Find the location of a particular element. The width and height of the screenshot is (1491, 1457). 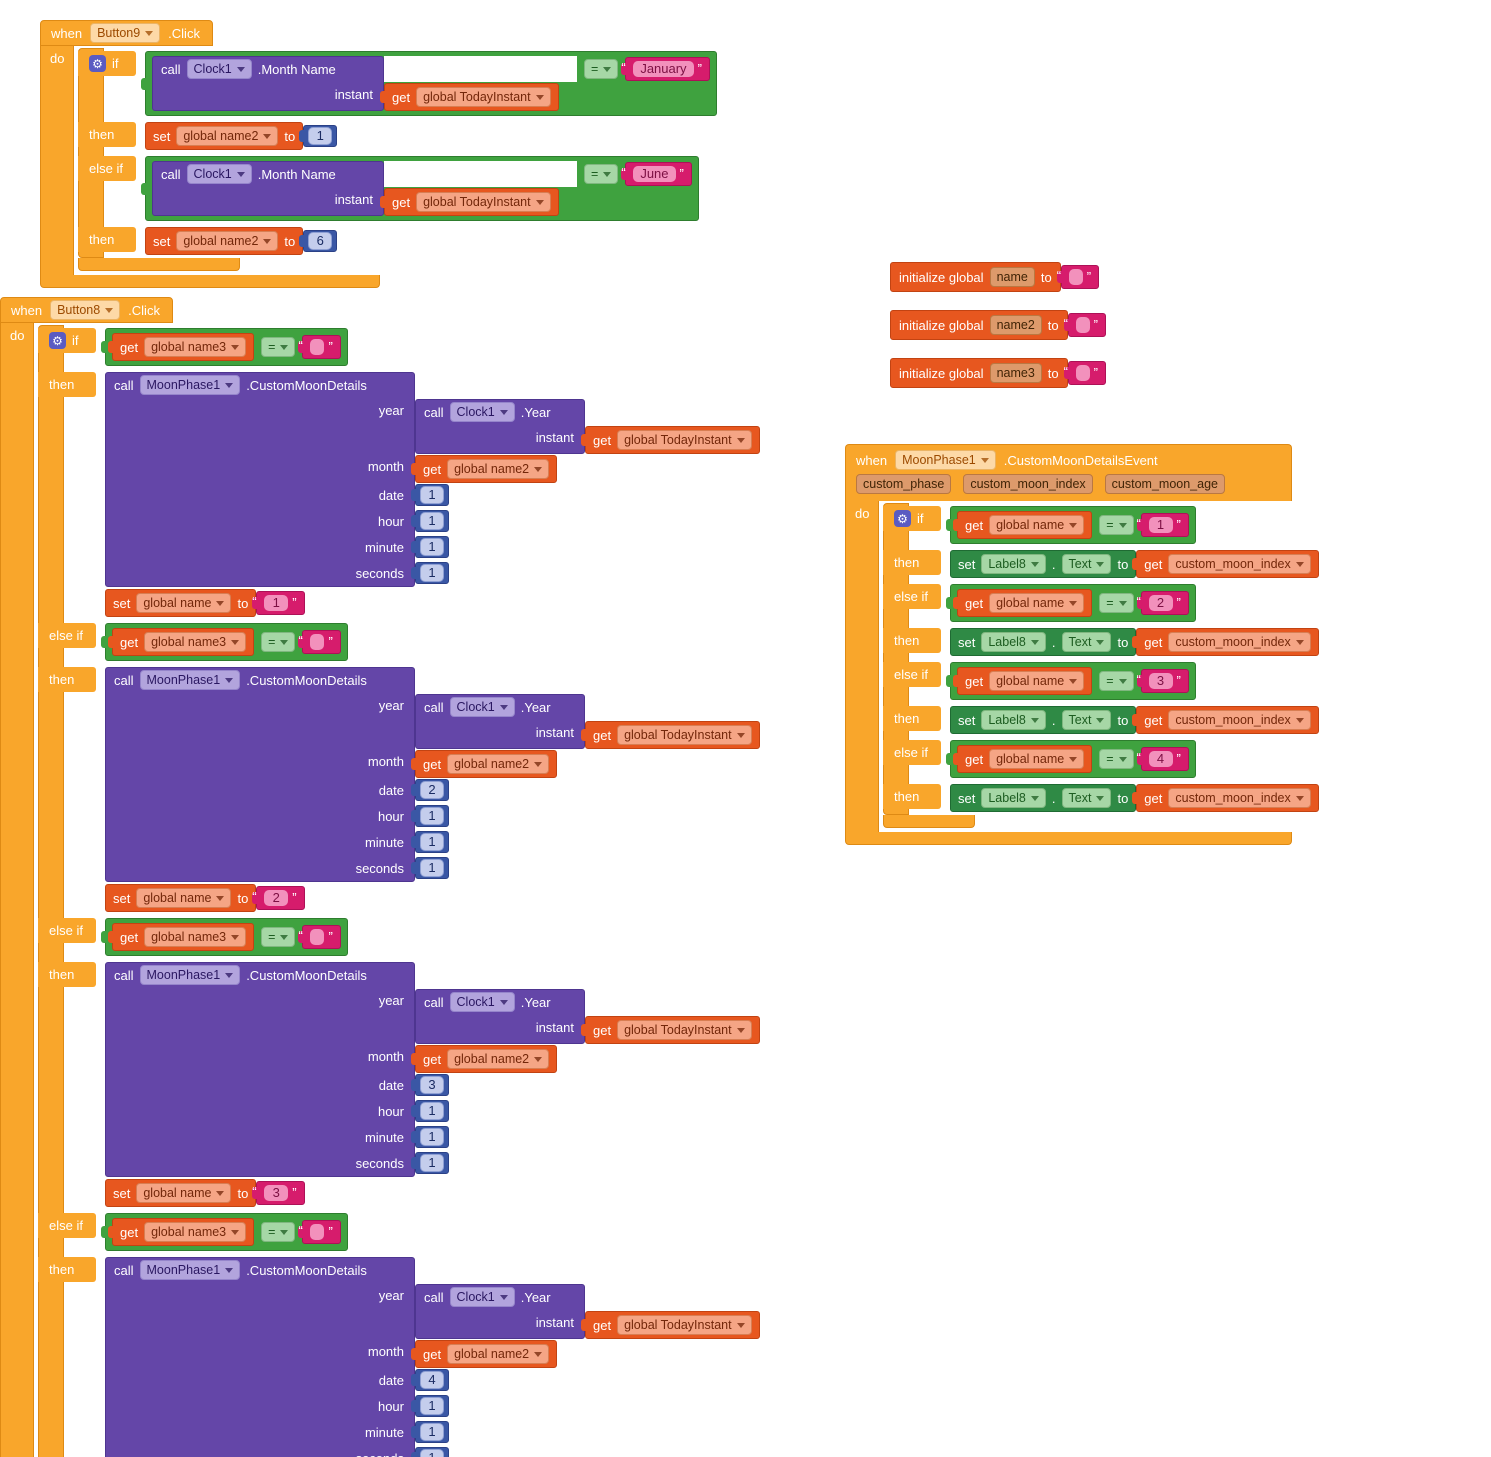

text-string-block: June is located at coordinates (658, 174).